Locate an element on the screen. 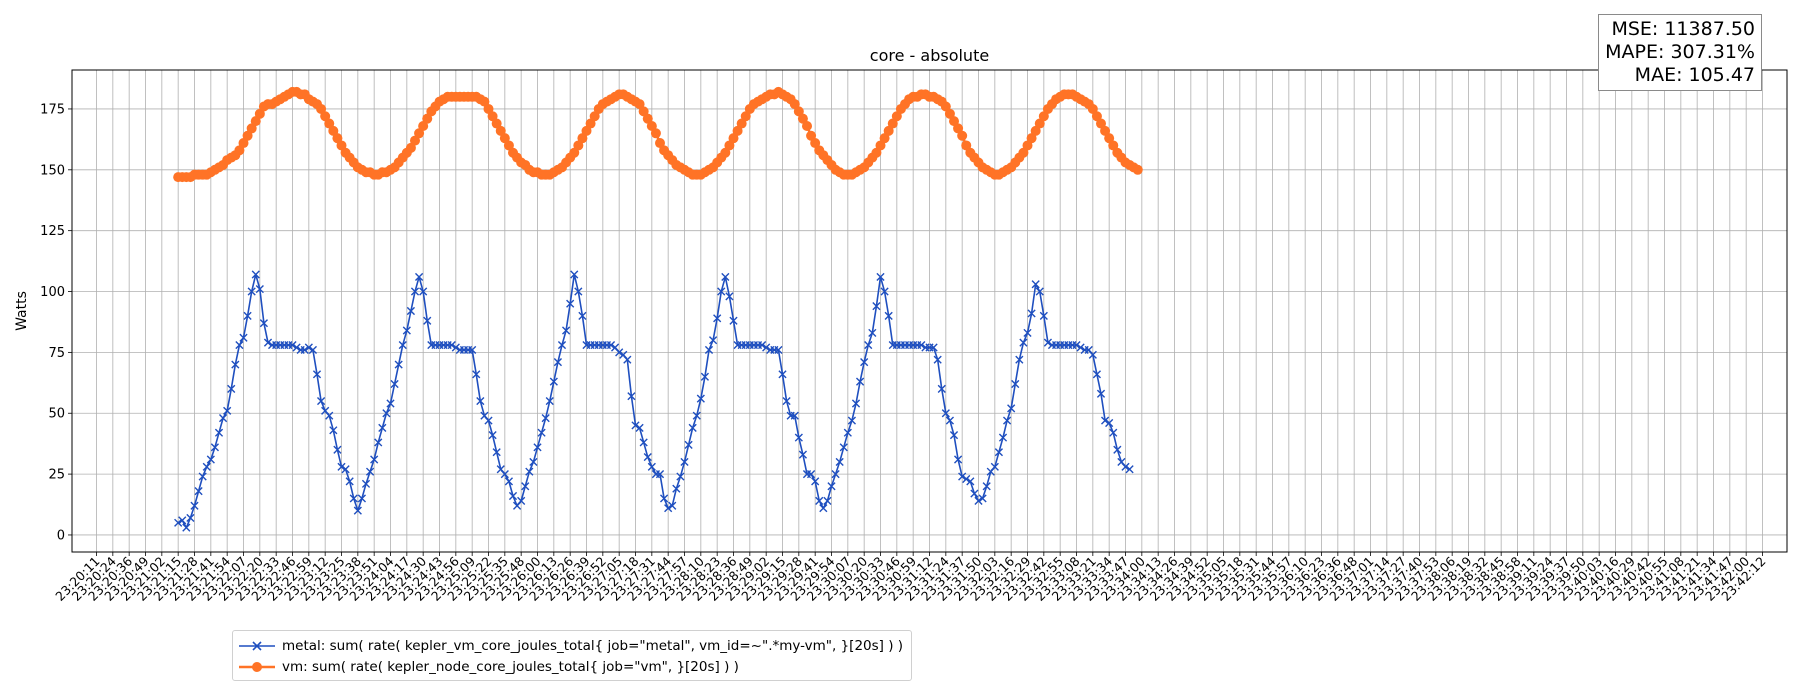 The width and height of the screenshot is (1800, 700). y-tick-label: 100 is located at coordinates (52, 292).